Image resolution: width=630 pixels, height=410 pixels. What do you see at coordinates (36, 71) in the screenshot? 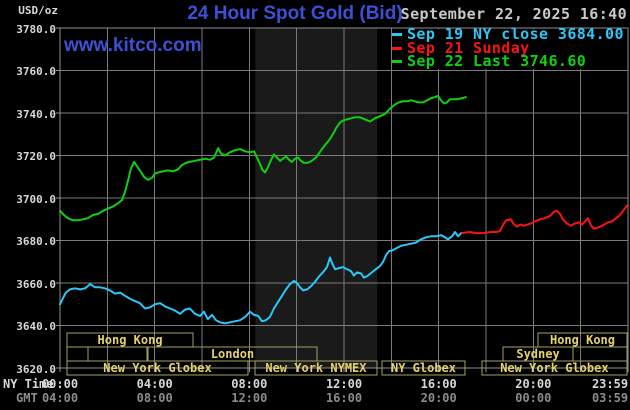
I see `y-axis-tick-label: 3760.0` at bounding box center [36, 71].